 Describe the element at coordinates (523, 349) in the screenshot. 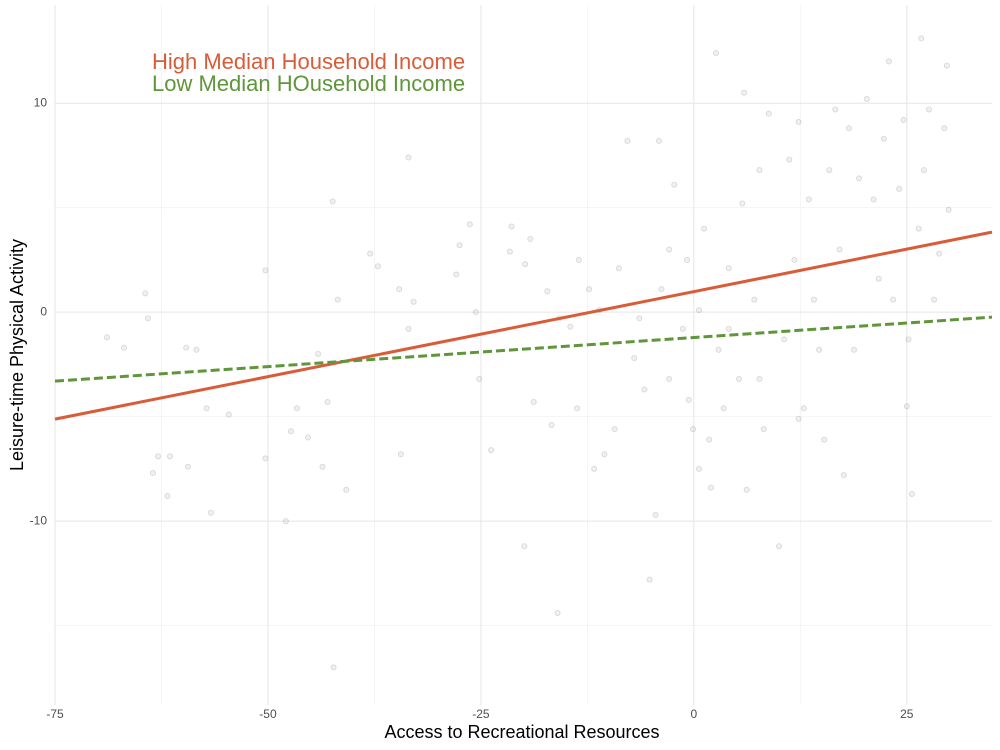

I see `trend-line` at that location.